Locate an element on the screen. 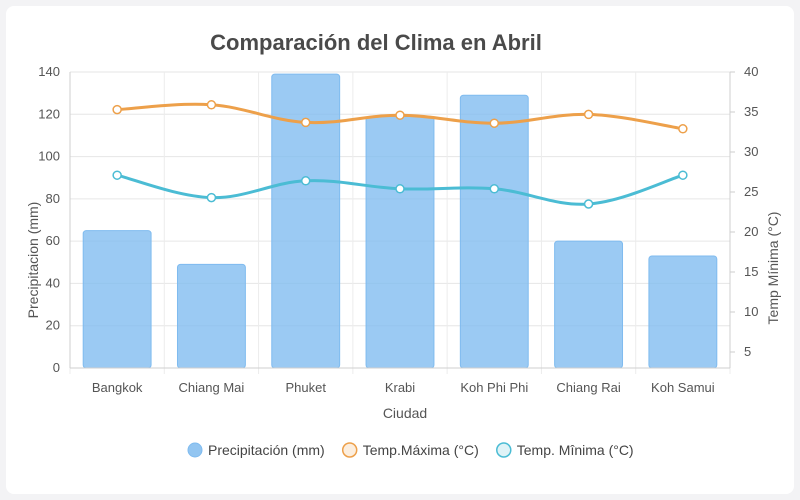 The height and width of the screenshot is (500, 800). legend-label: Temp.Máxima (°C) is located at coordinates (421, 450).